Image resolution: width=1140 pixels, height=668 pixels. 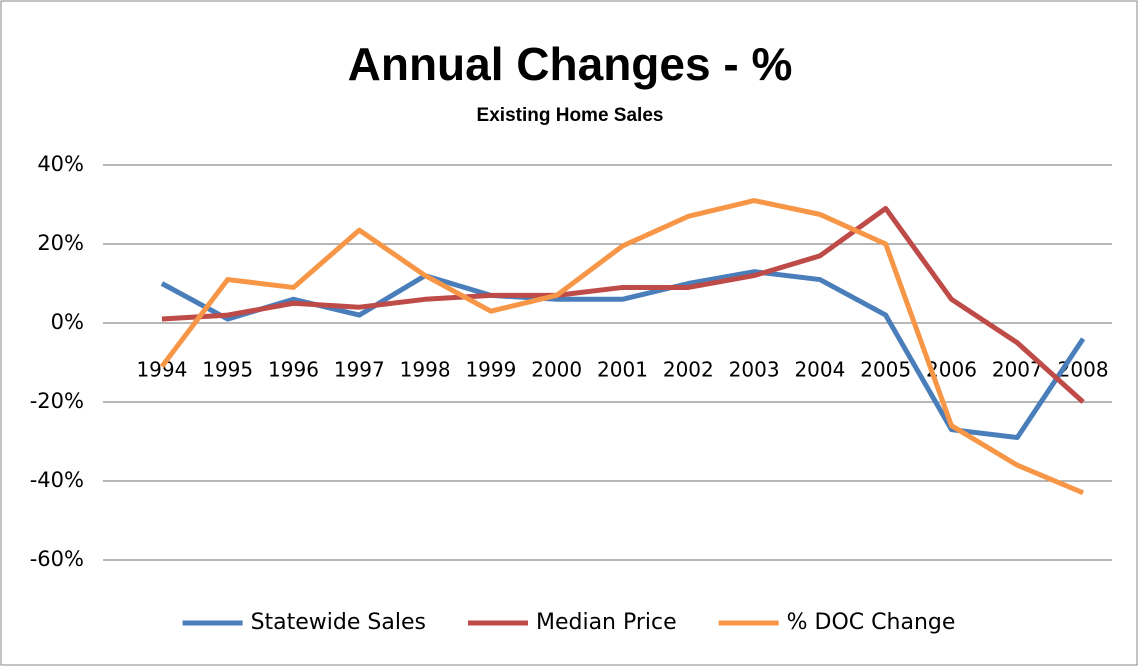 What do you see at coordinates (570, 64) in the screenshot?
I see `chart-title: Annual Changes - %` at bounding box center [570, 64].